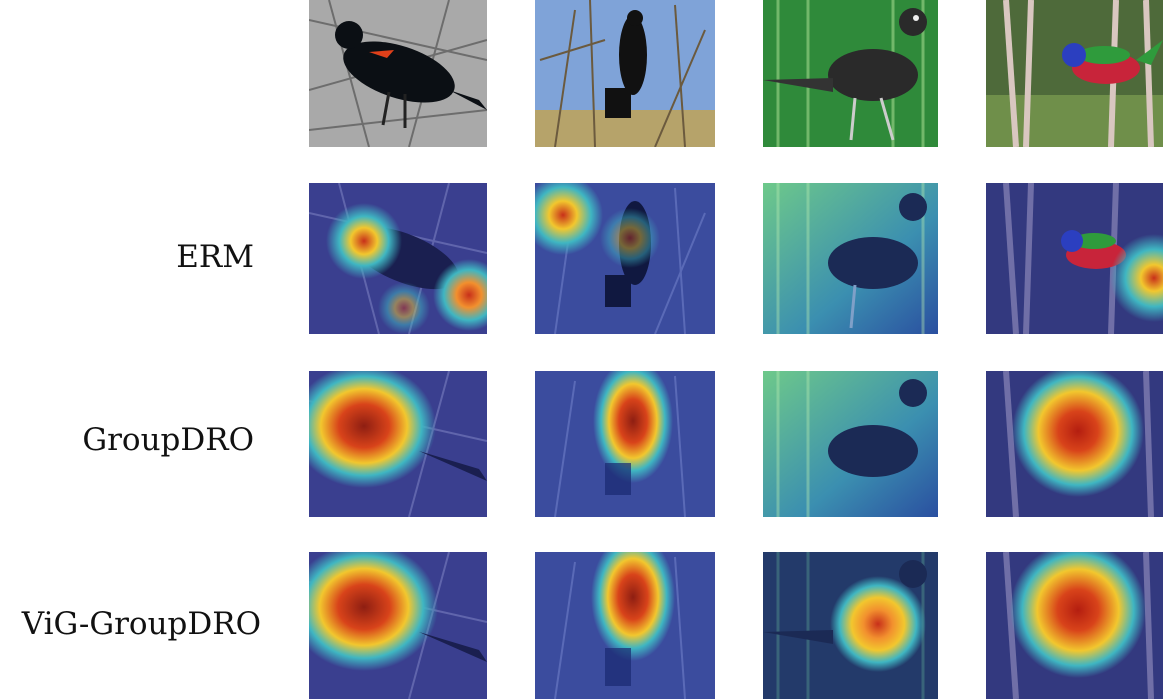 The image size is (1163, 699). Describe the element at coordinates (215, 257) in the screenshot. I see `row-label-erm: ERM` at that location.